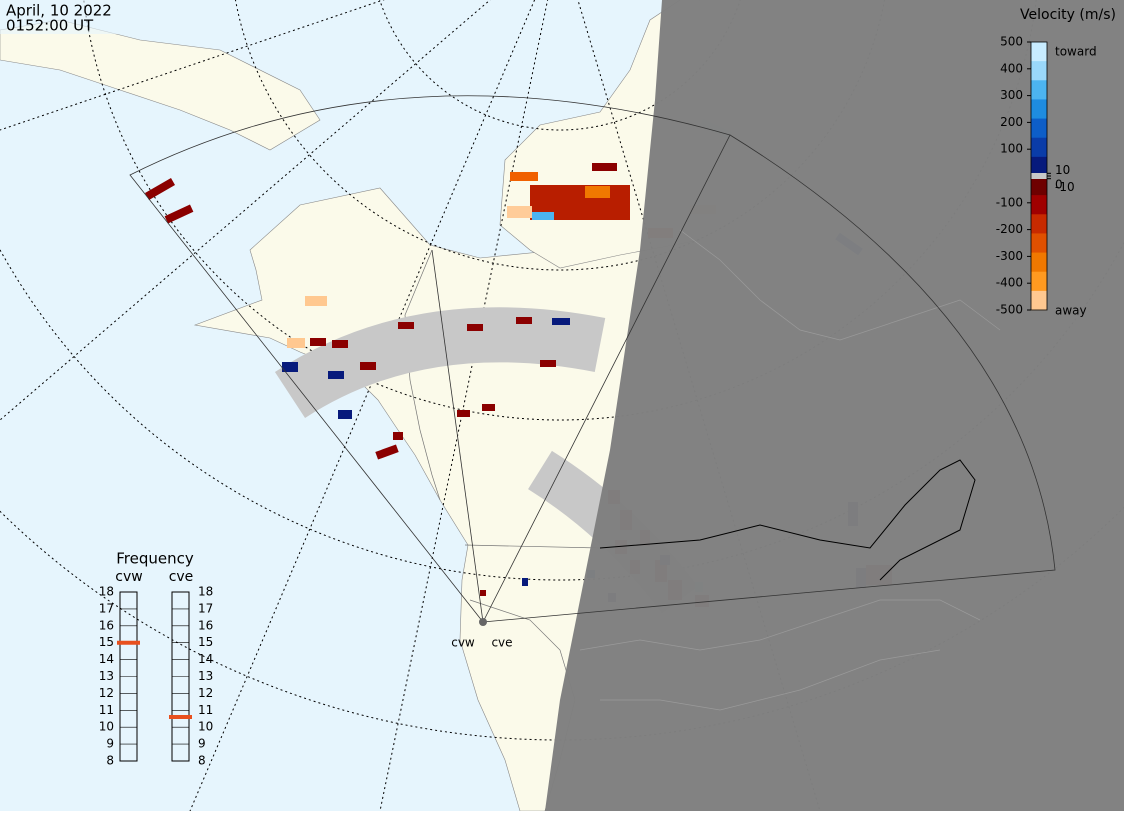  What do you see at coordinates (1076, 52) in the screenshot?
I see `colorbar-toward: toward` at bounding box center [1076, 52].